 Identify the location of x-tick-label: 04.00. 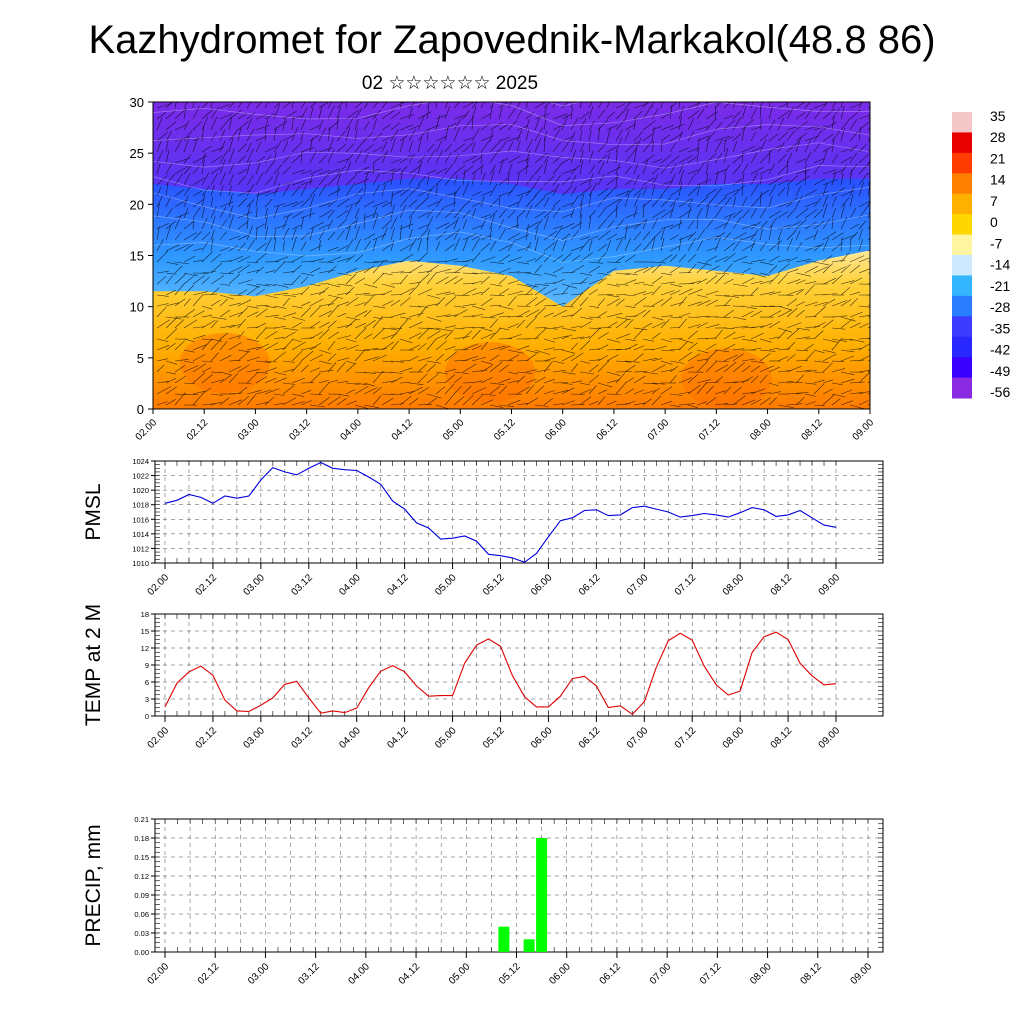
(350, 738).